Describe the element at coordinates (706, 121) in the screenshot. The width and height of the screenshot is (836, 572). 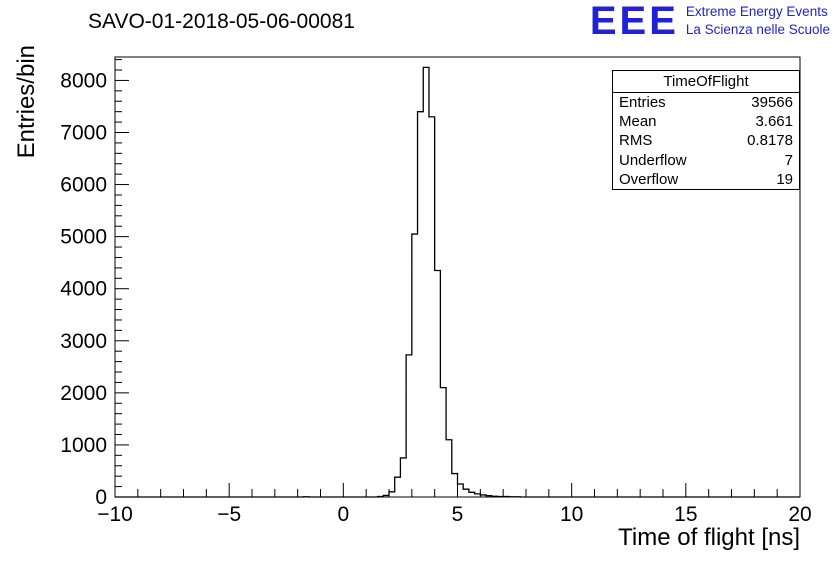
I see `stats-row: Mean 3.661` at that location.